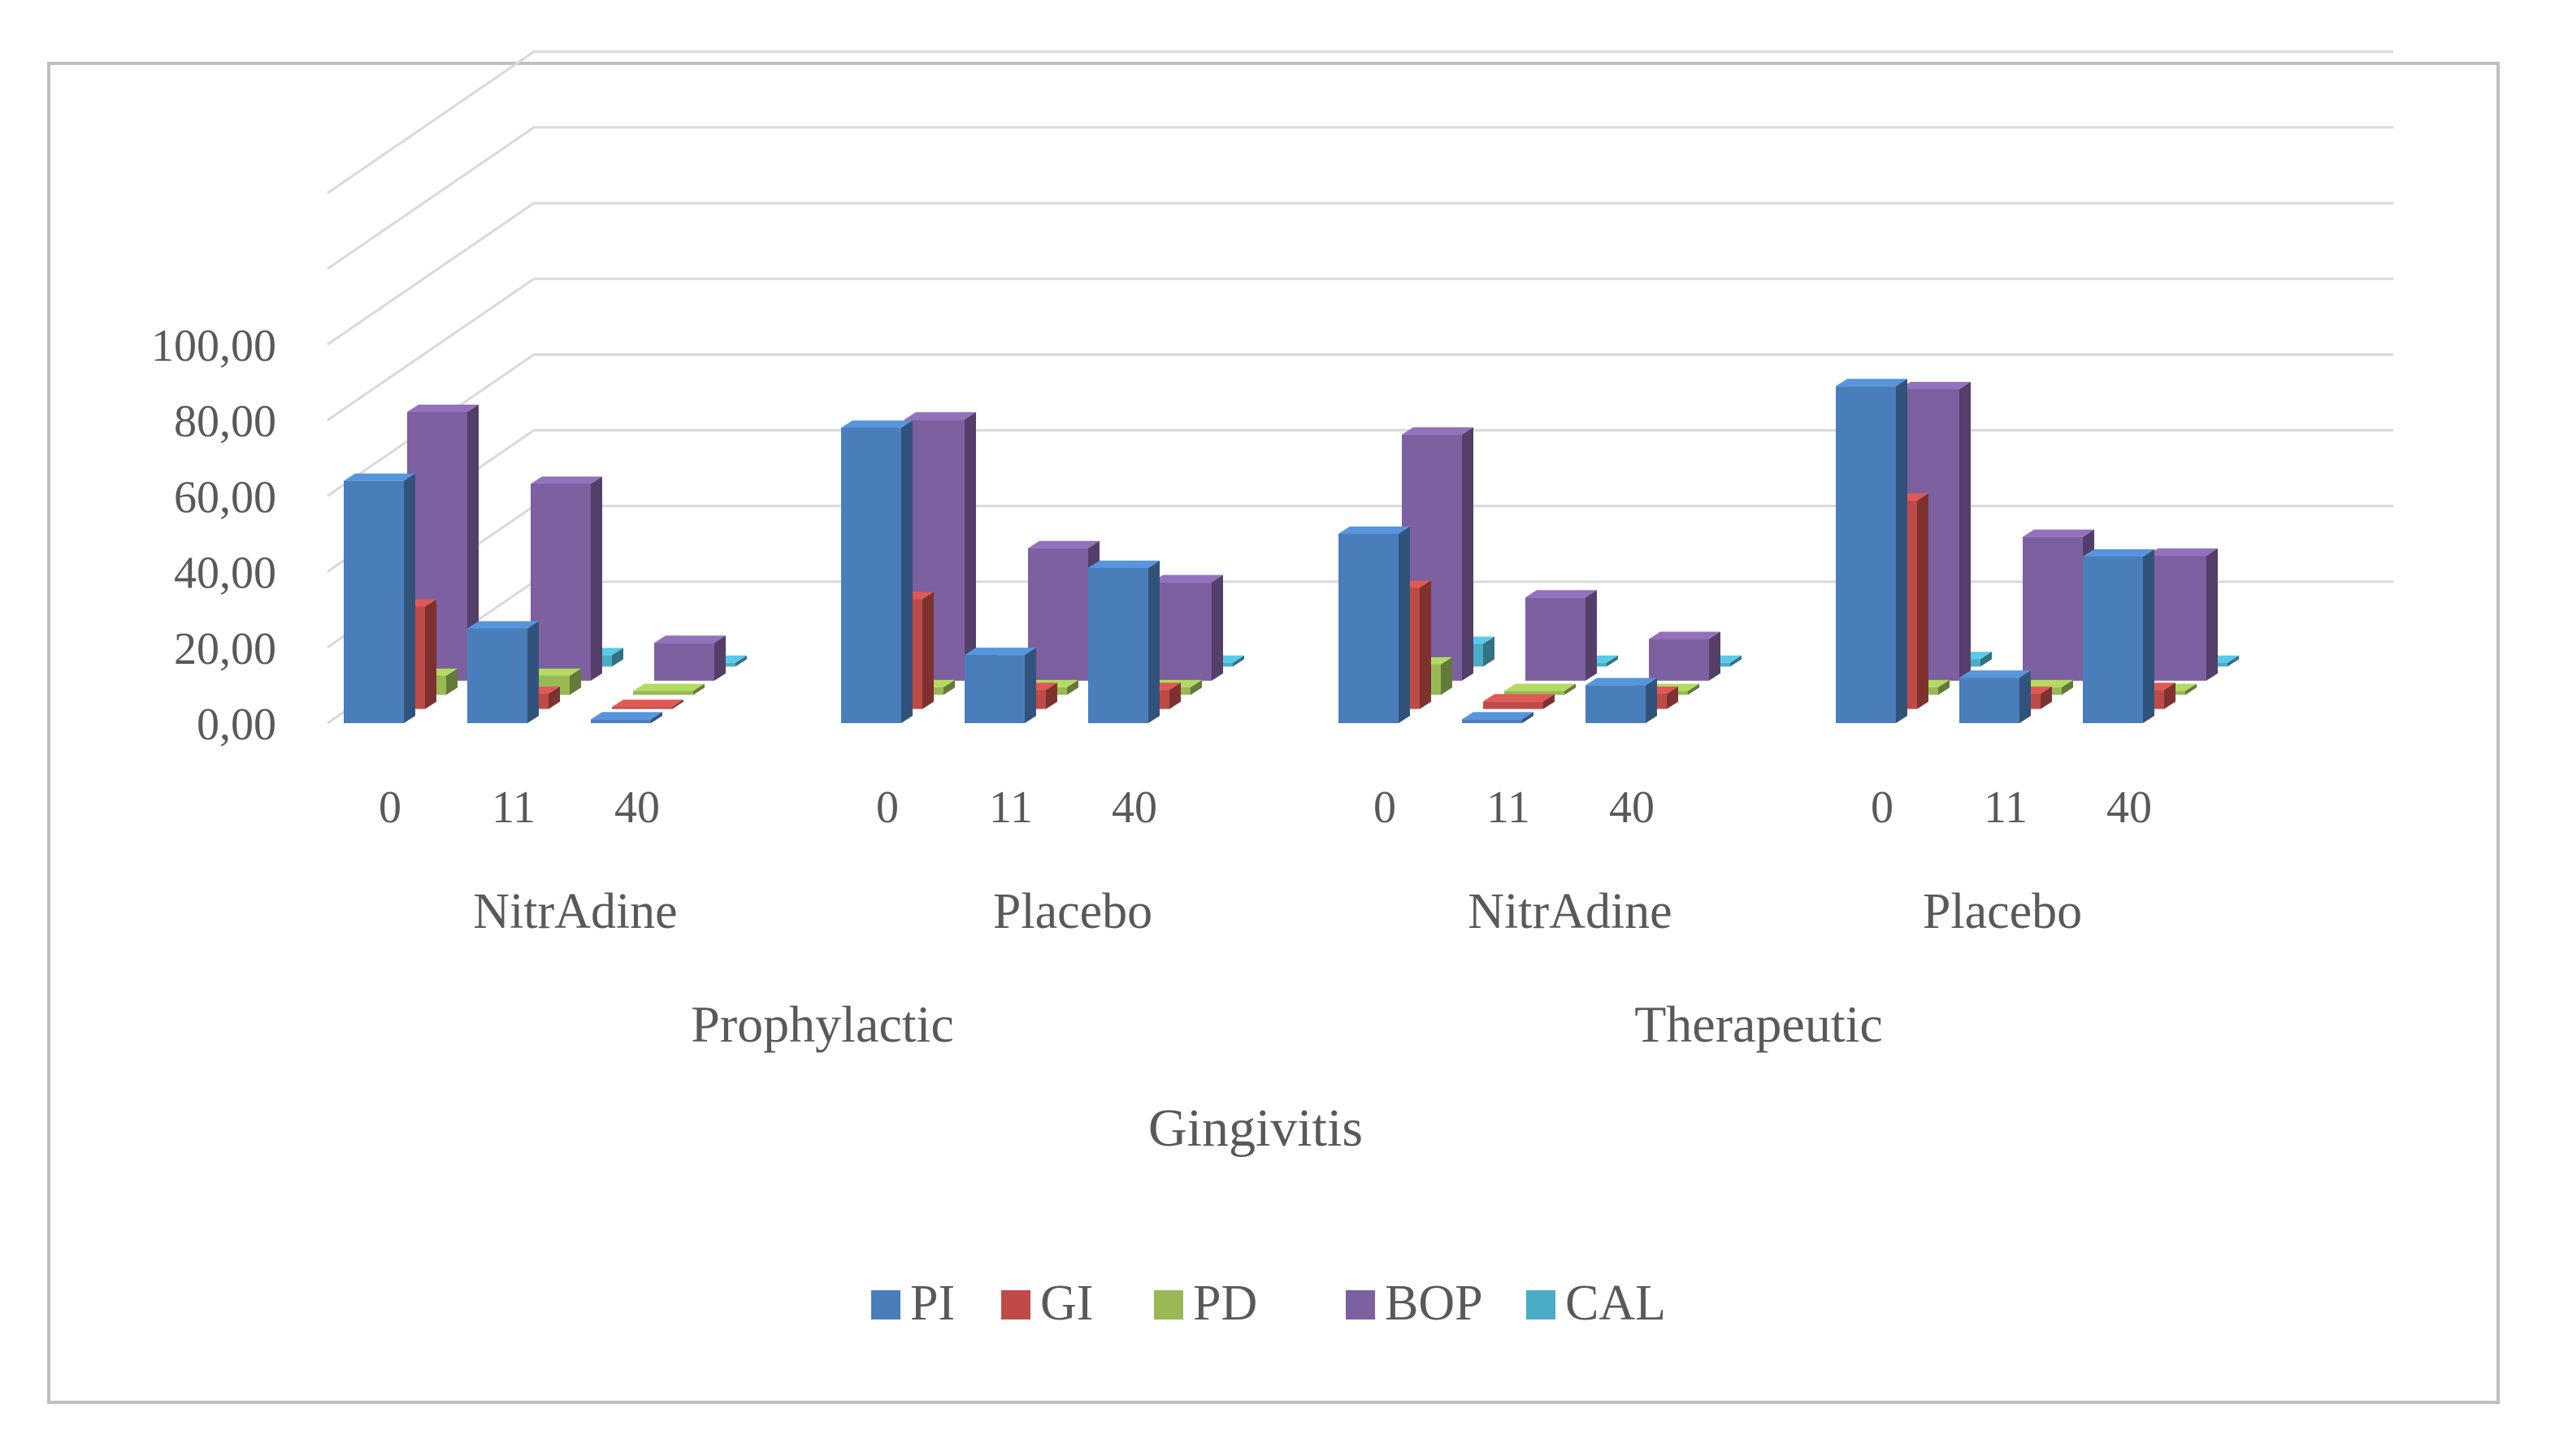  Describe the element at coordinates (822, 1024) in the screenshot. I see `phase-label: Prophylactic` at that location.